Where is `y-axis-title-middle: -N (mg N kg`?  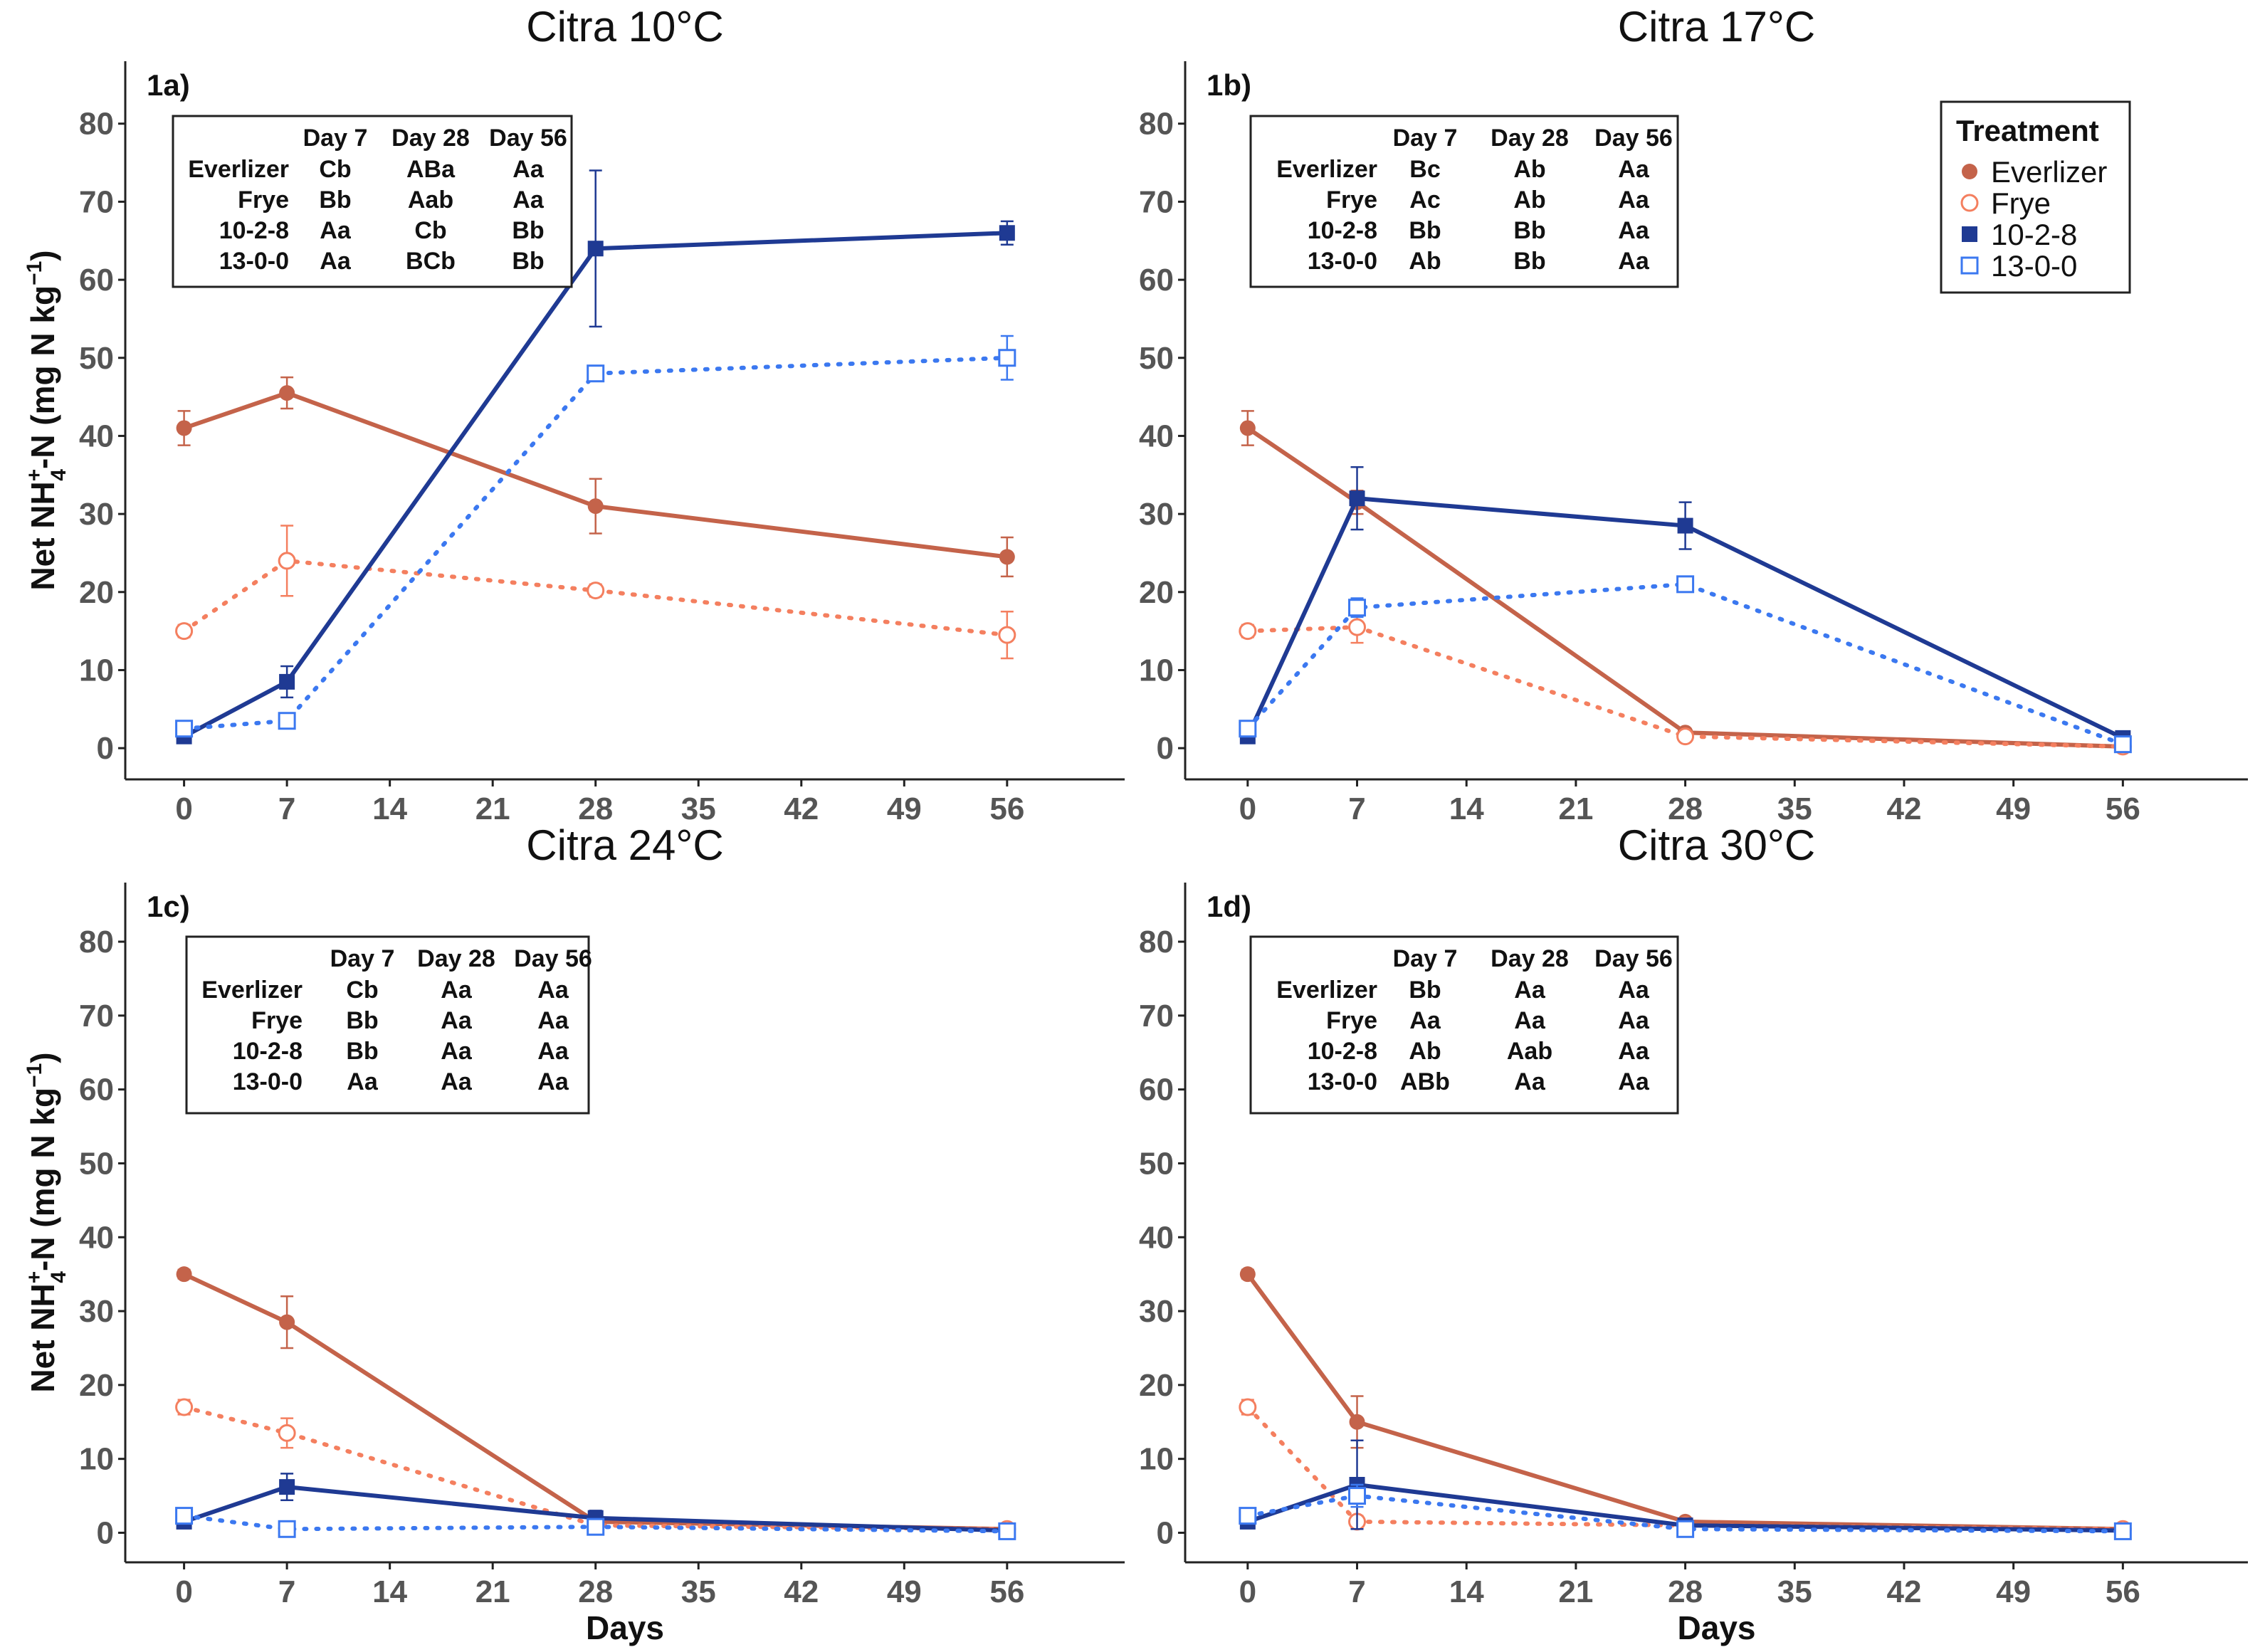 y-axis-title-middle: -N (mg N kg is located at coordinates (42, 1179).